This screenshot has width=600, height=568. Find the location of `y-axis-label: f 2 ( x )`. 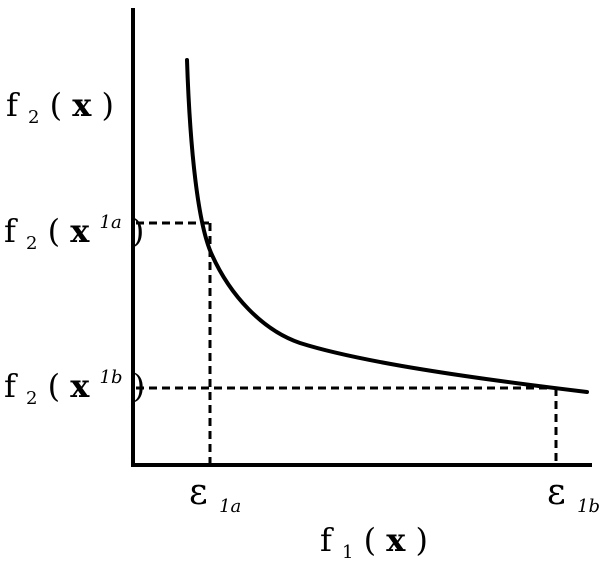

y-axis-label: f 2 ( x ) is located at coordinates (60, 108).